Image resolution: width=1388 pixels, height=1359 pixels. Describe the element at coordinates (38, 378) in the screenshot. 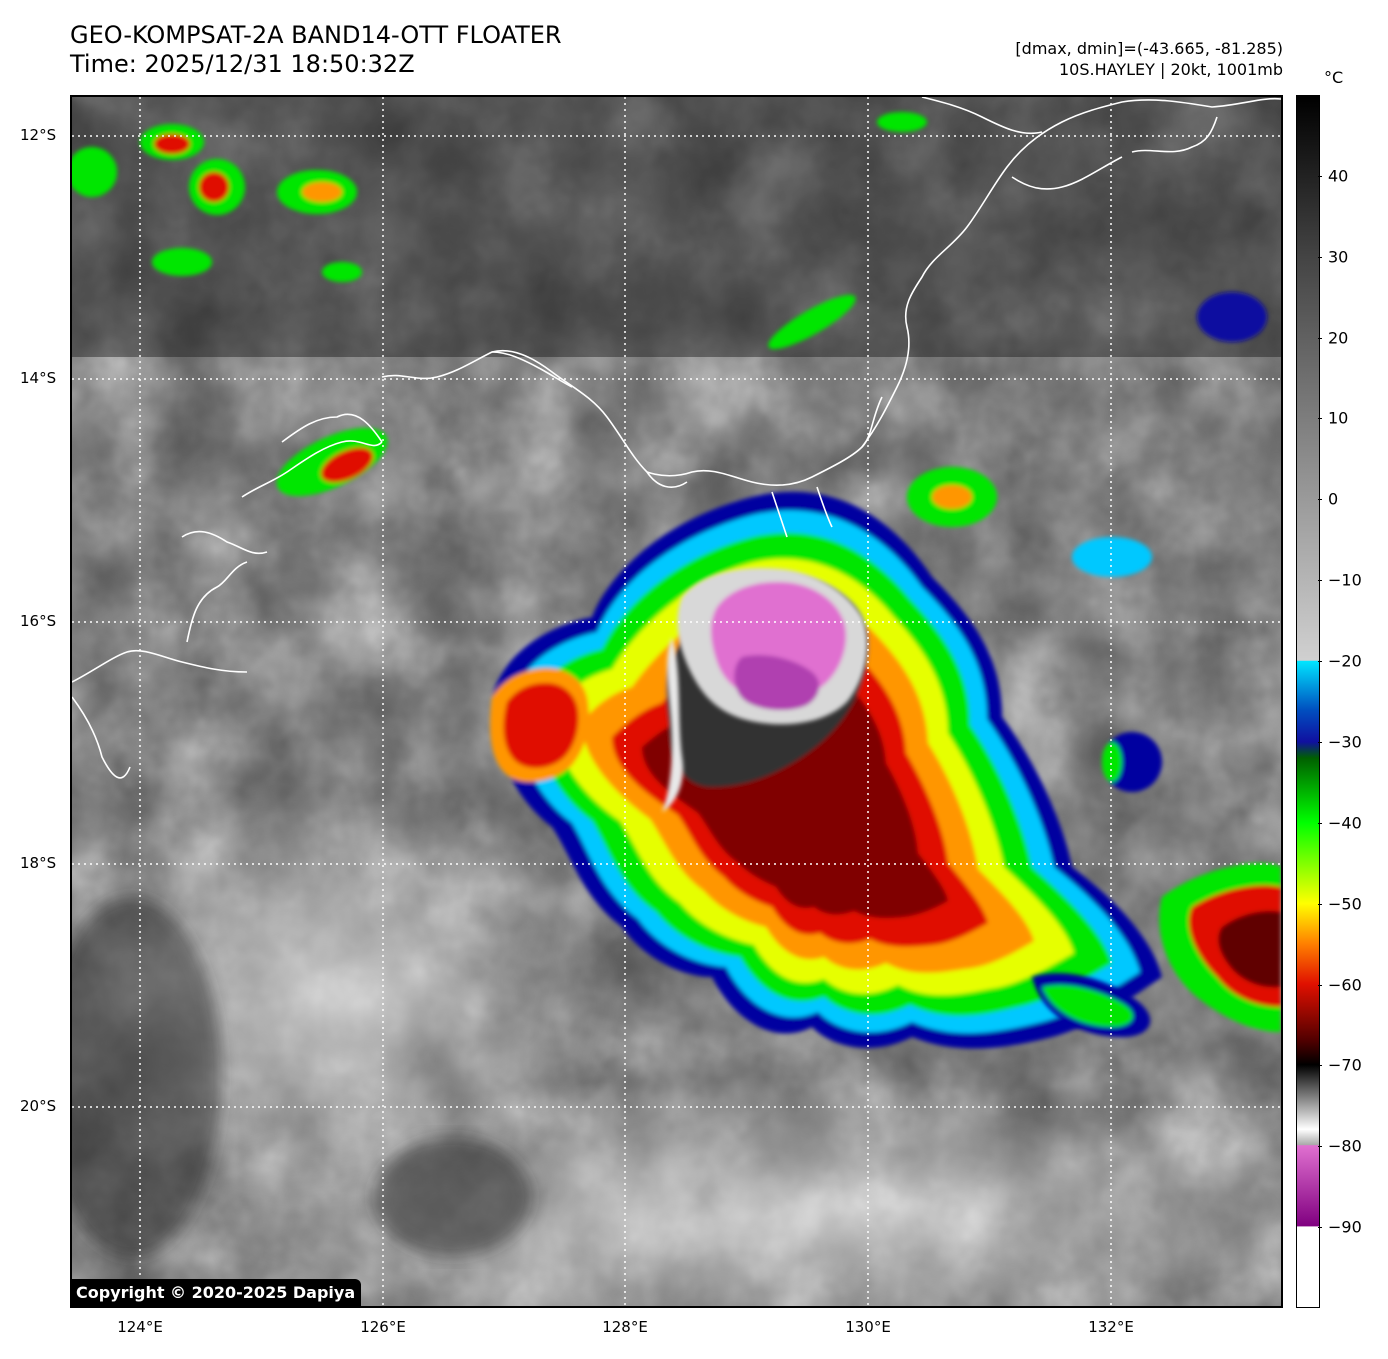

I see `lat-label-14s: 14°S` at that location.